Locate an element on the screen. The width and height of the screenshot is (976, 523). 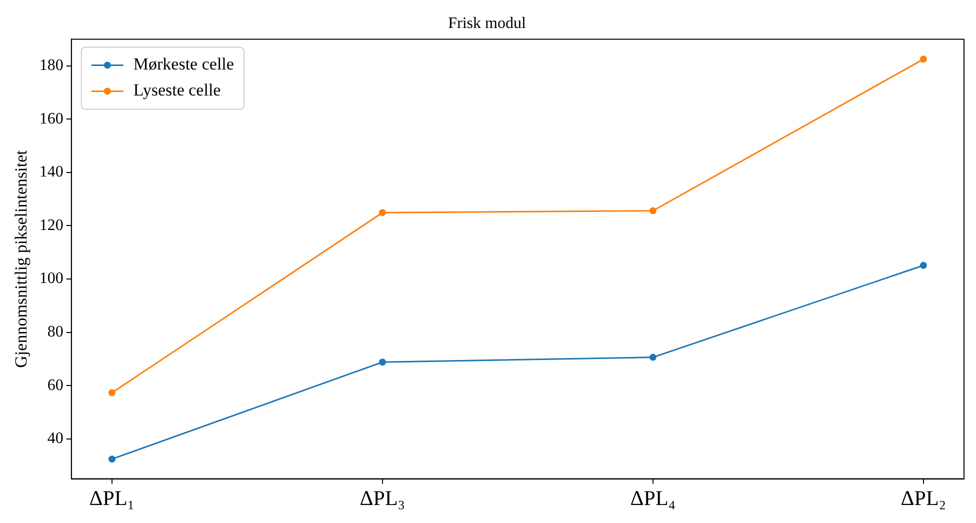
y-tick-label: 160 is located at coordinates (51, 119).